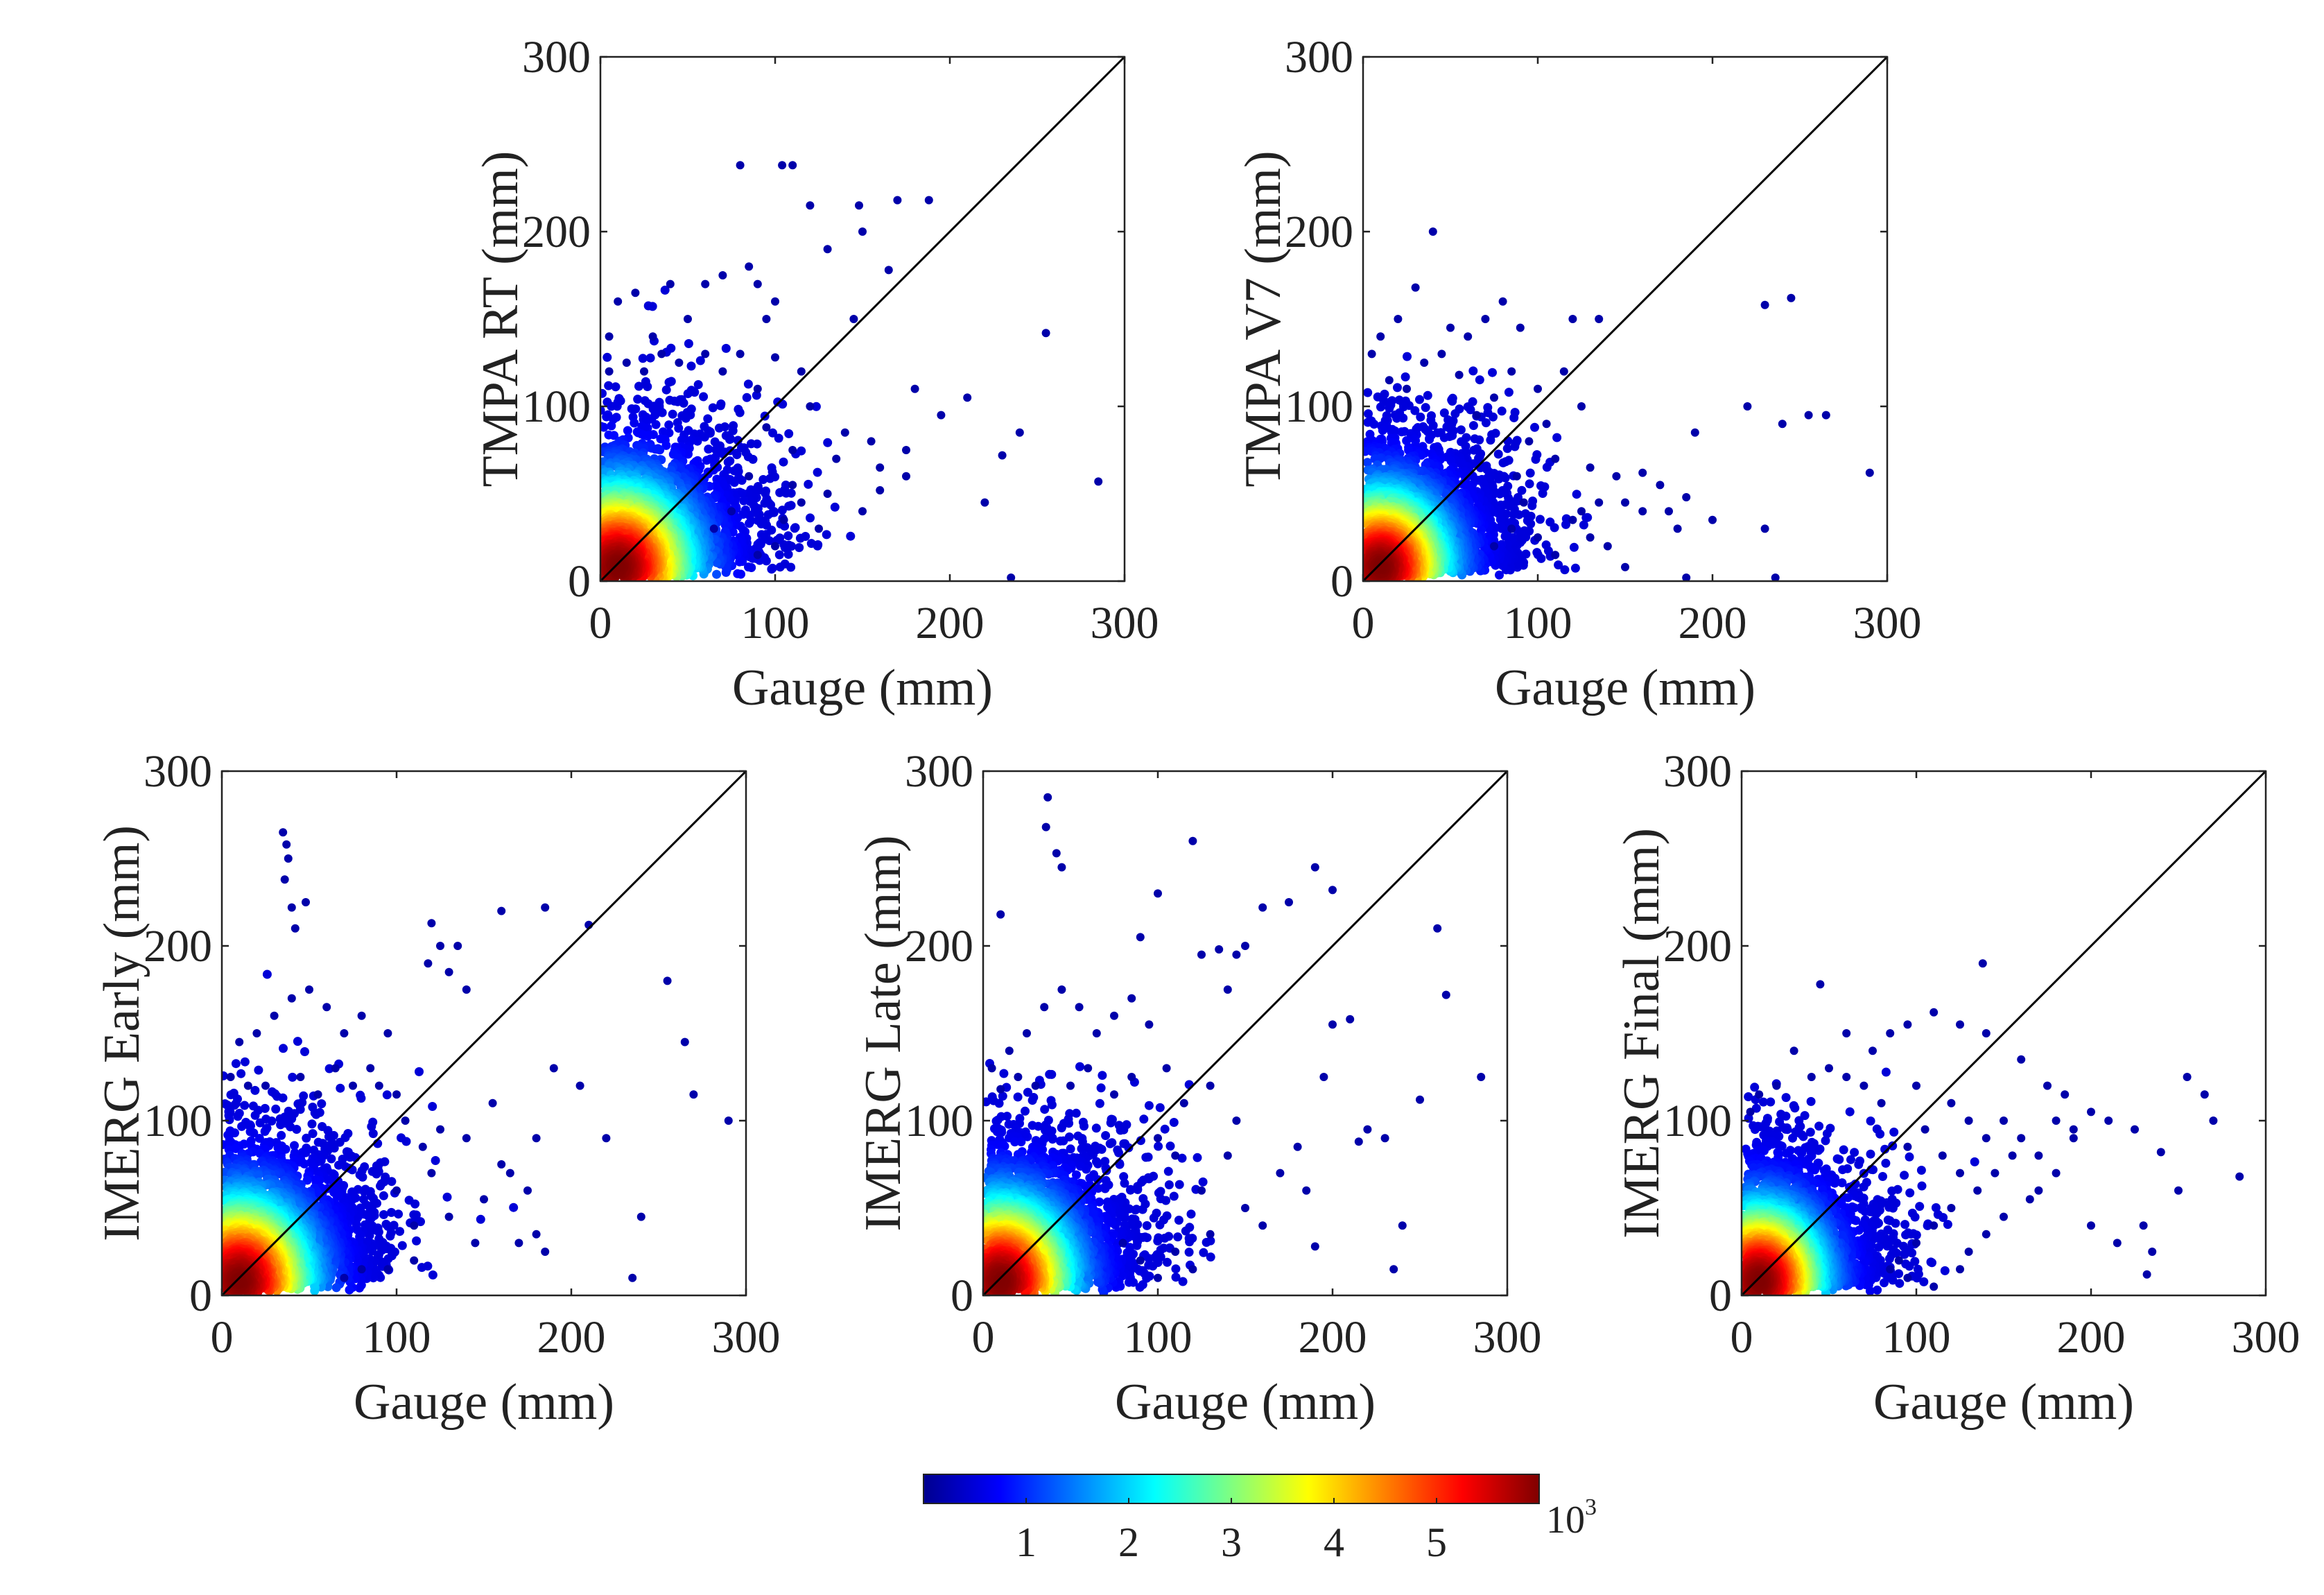  I want to click on axes-frame, so click(862, 319).